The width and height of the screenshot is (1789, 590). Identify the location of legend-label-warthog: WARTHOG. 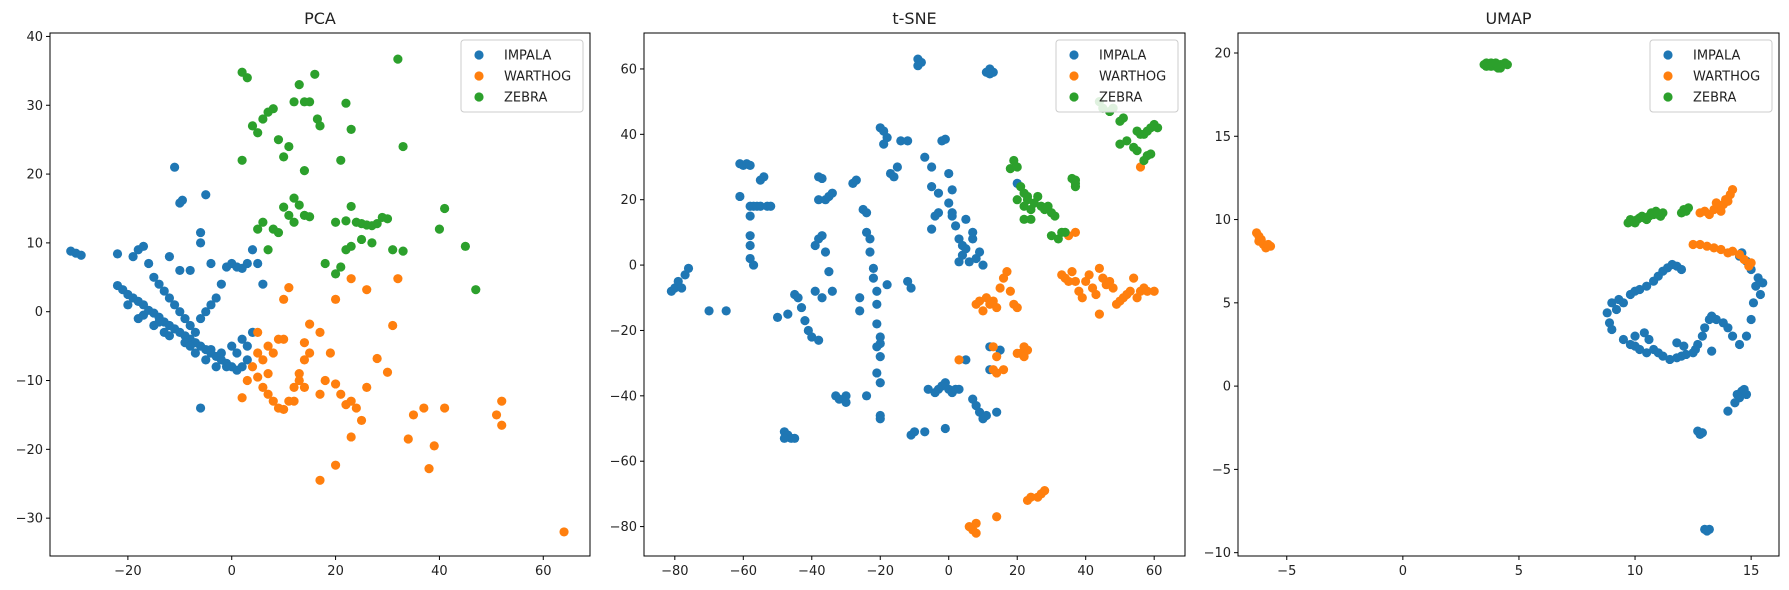
(1132, 77).